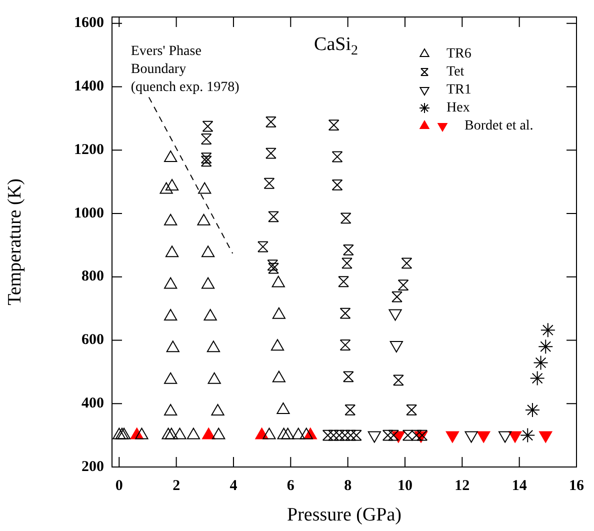  Describe the element at coordinates (89, 213) in the screenshot. I see `y-tick-label: 1000` at that location.